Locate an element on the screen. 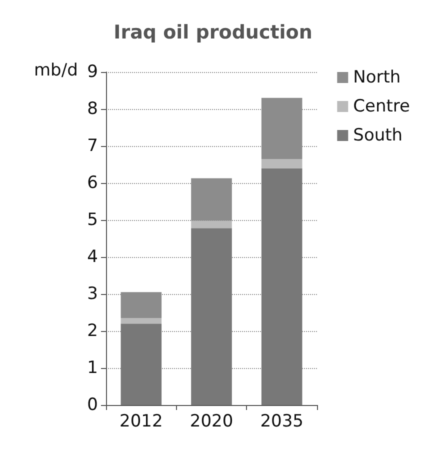 This screenshot has width=425, height=449. x-tick-label: 2035 is located at coordinates (282, 422).